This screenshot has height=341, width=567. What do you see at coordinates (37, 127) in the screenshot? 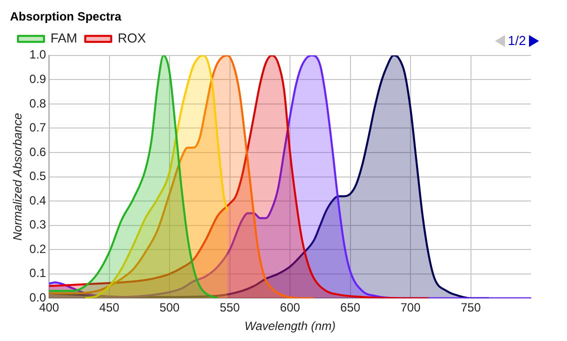
I see `y-tick-label: 0.7` at bounding box center [37, 127].